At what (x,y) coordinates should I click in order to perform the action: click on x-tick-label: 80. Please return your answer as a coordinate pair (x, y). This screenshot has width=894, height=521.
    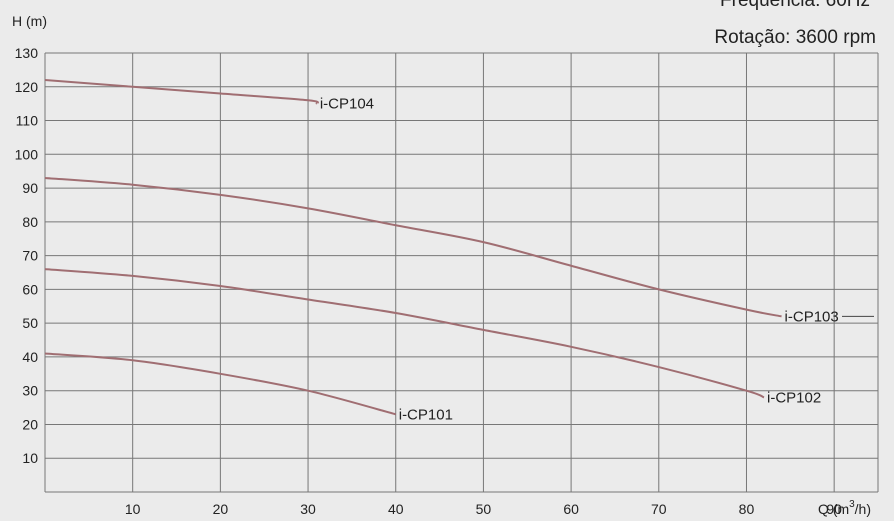
    Looking at the image, I should click on (747, 509).